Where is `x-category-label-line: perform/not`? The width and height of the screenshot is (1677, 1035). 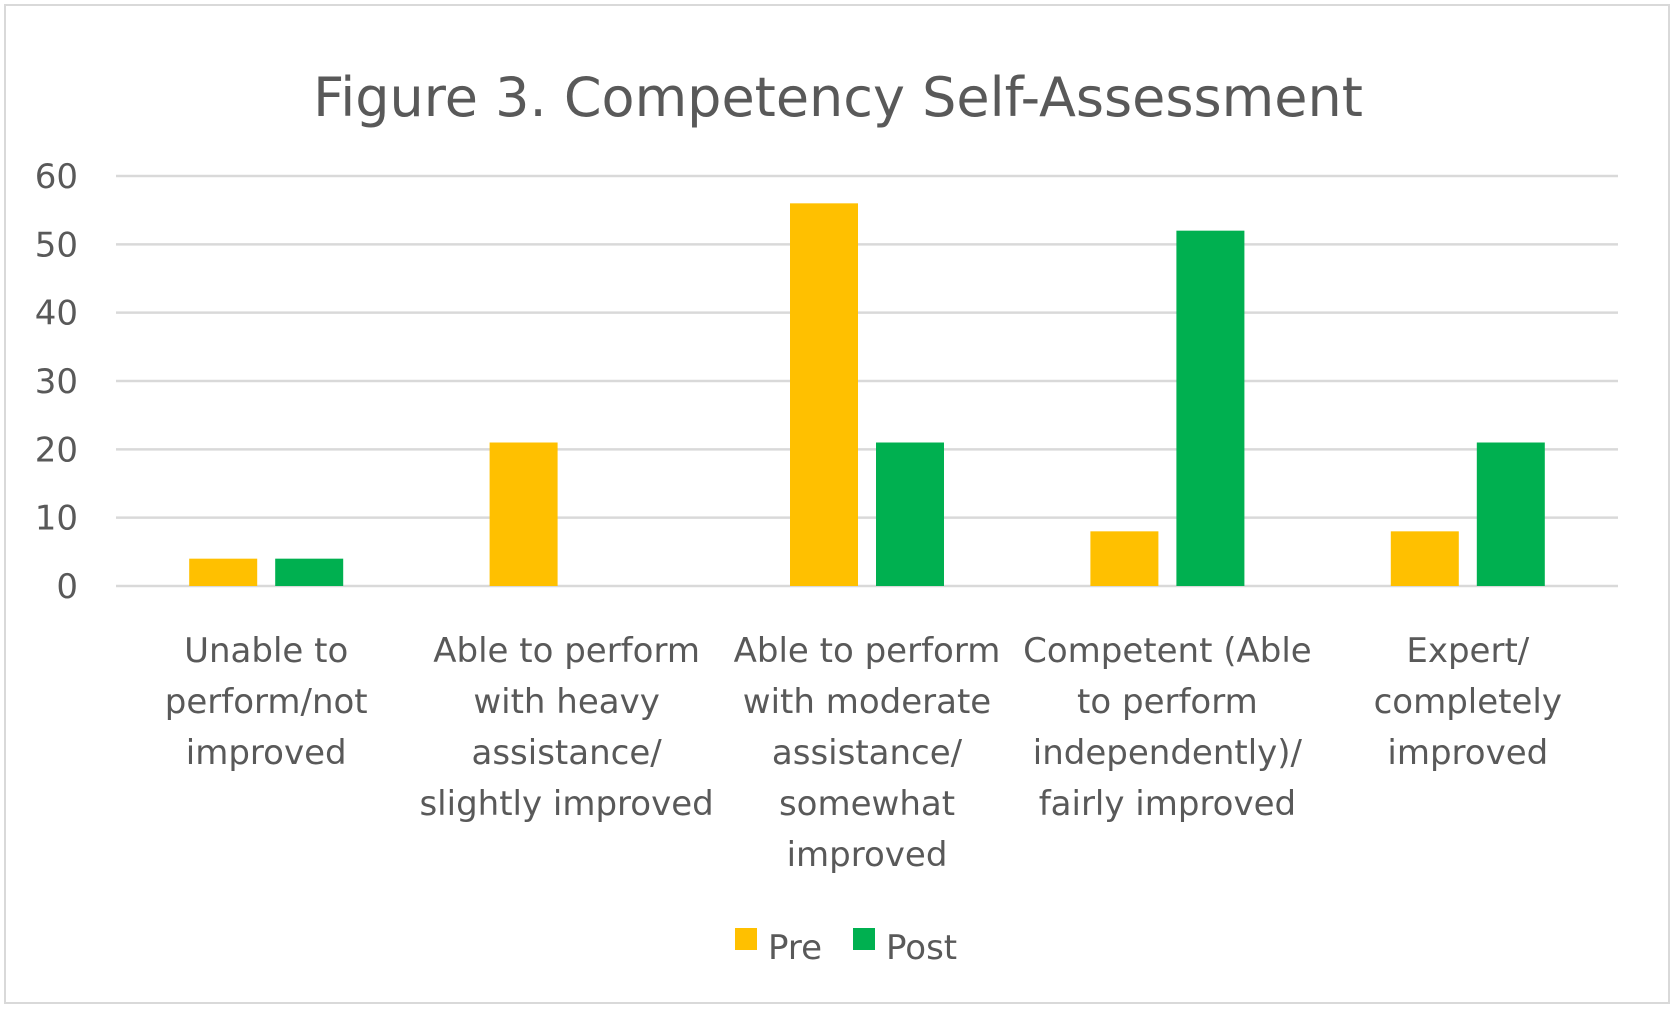
x-category-label-line: perform/not is located at coordinates (266, 702).